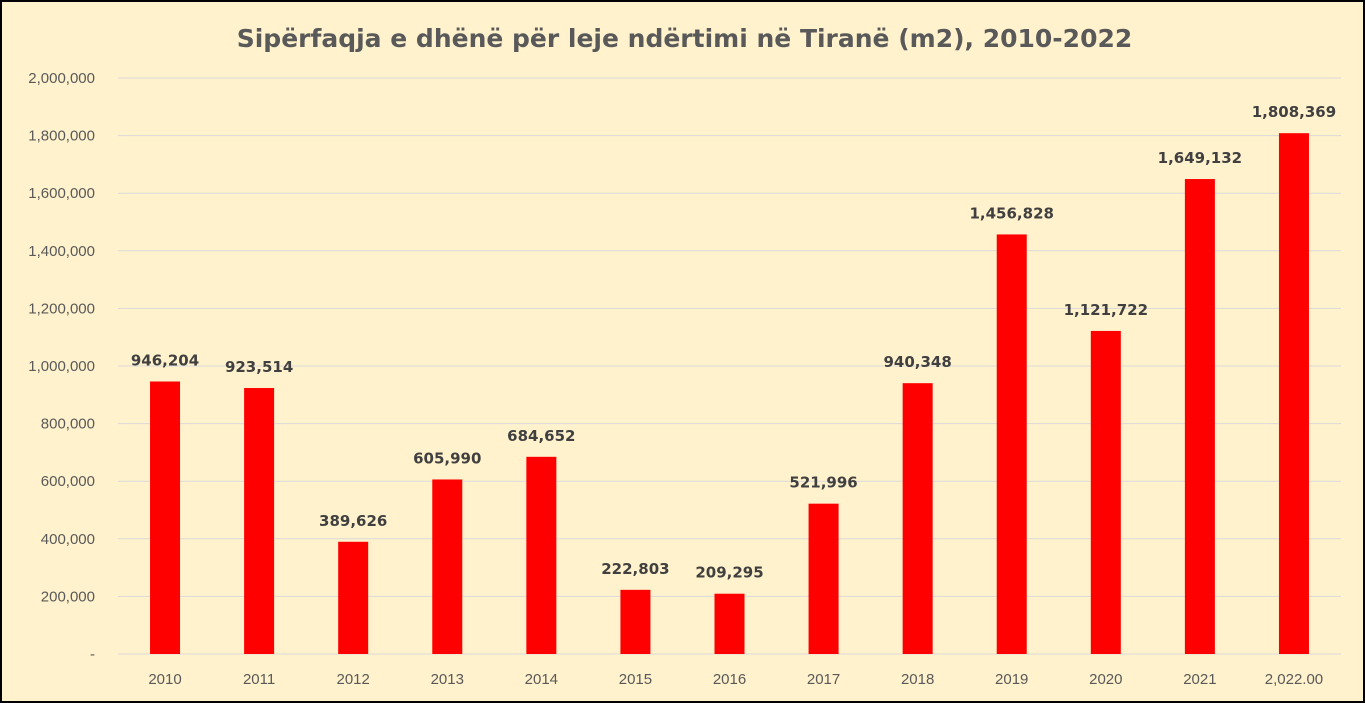  What do you see at coordinates (541, 436) in the screenshot?
I see `data-label: 684,652` at bounding box center [541, 436].